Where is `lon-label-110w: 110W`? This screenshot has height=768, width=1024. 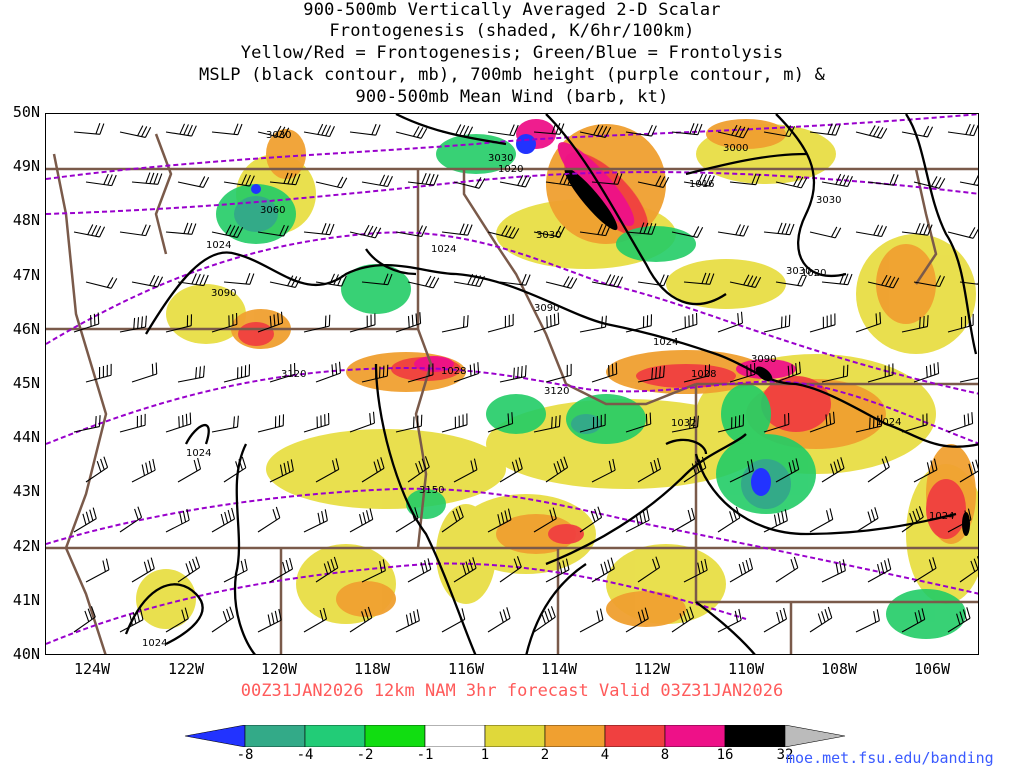
lon-label-110w: 110W is located at coordinates (746, 669).